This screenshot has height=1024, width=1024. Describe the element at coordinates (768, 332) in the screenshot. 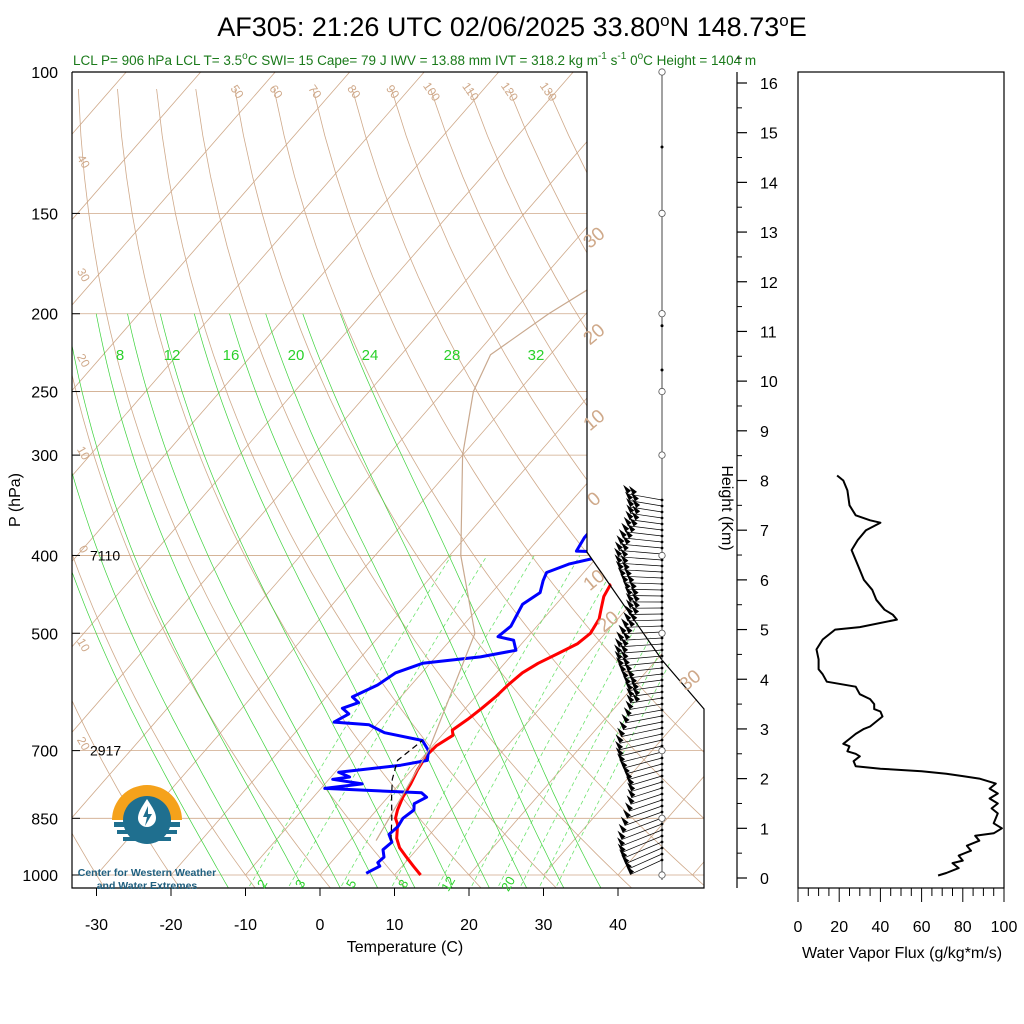

I see `height-tick-label: 11` at that location.